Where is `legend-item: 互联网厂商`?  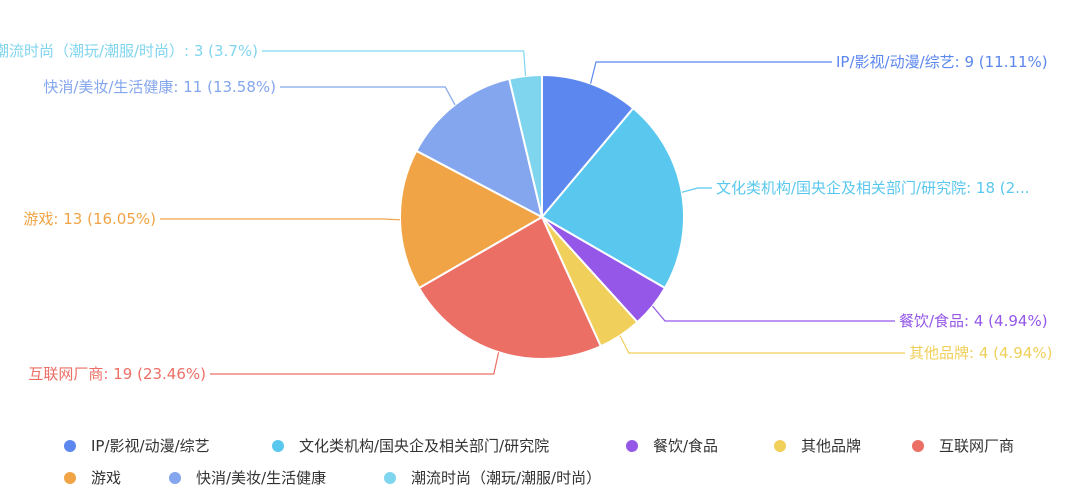 legend-item: 互联网厂商 is located at coordinates (976, 446).